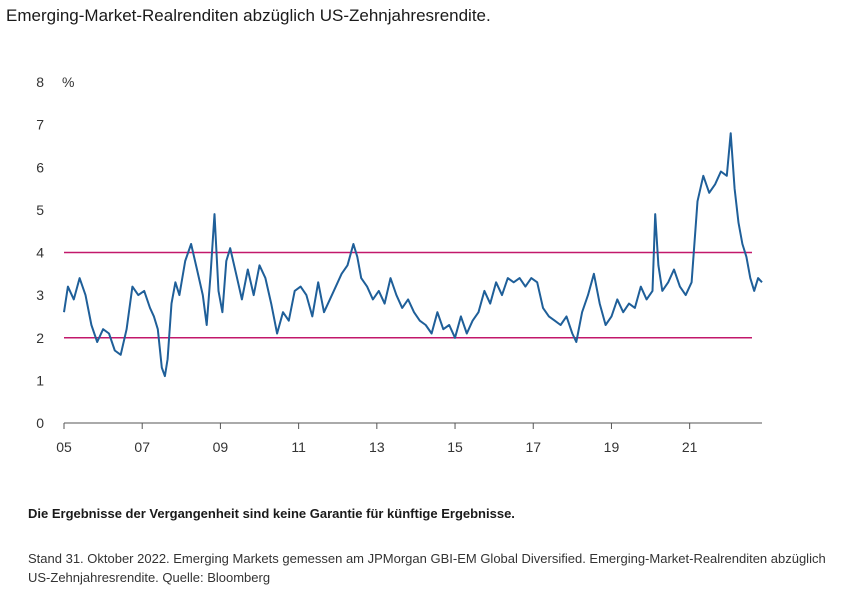  What do you see at coordinates (40, 125) in the screenshot?
I see `y-tick-label: 7` at bounding box center [40, 125].